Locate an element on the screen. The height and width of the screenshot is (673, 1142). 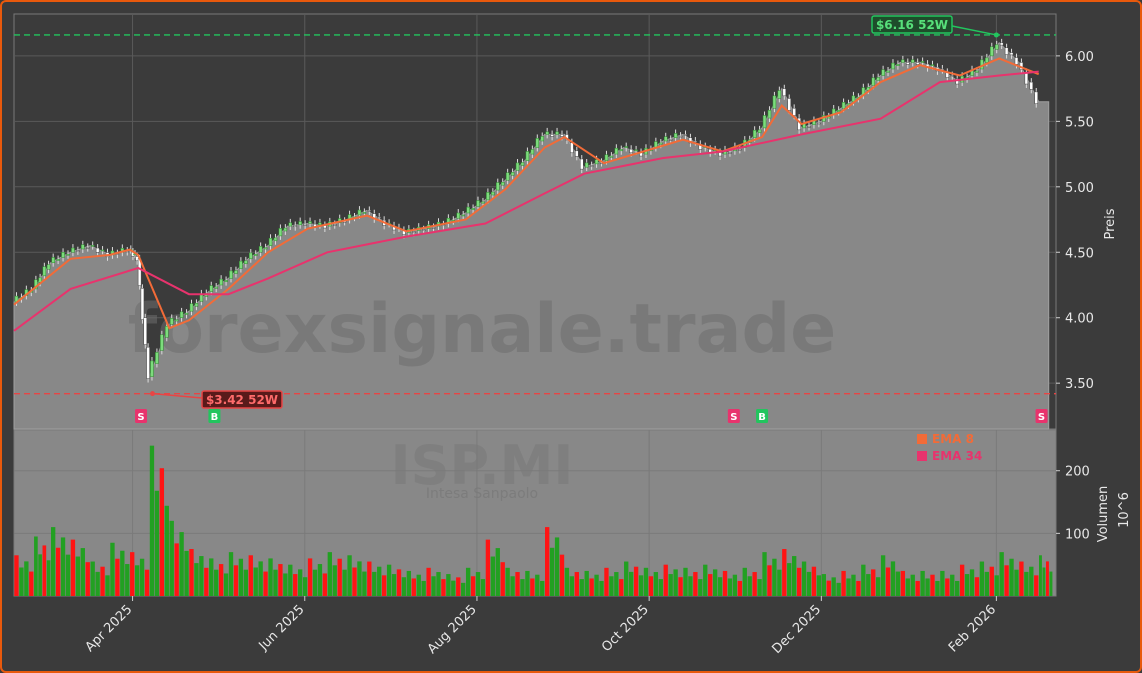
price-tick-label: 4.50 is located at coordinates (1079, 253).